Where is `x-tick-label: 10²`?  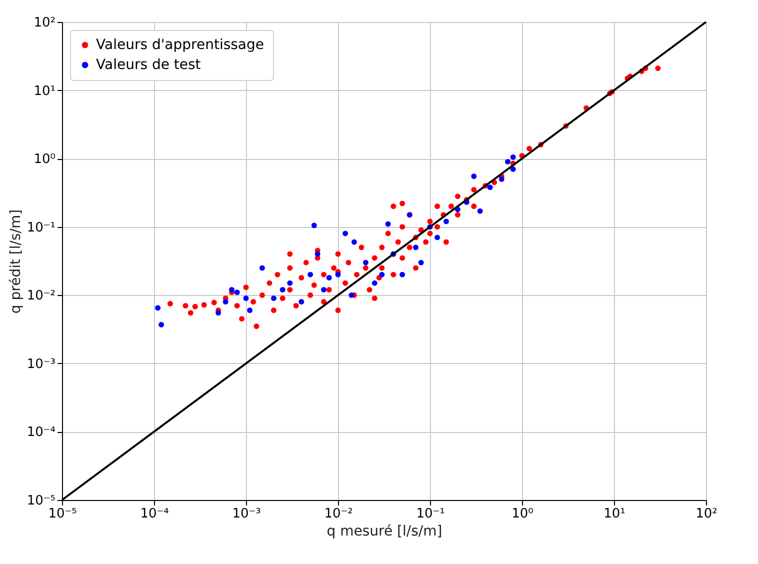 x-tick-label: 10² is located at coordinates (707, 514).